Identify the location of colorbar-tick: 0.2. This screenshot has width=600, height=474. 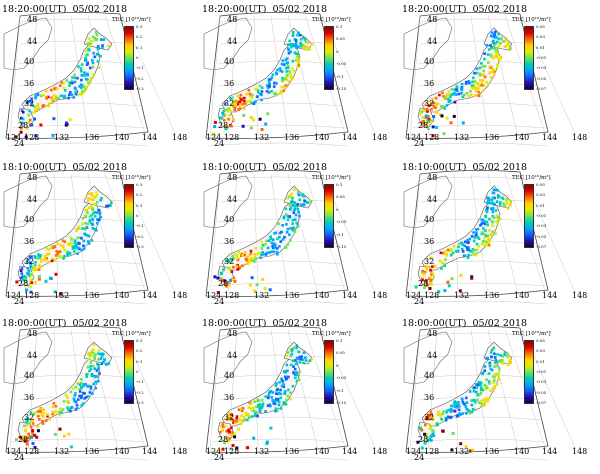
(139, 37).